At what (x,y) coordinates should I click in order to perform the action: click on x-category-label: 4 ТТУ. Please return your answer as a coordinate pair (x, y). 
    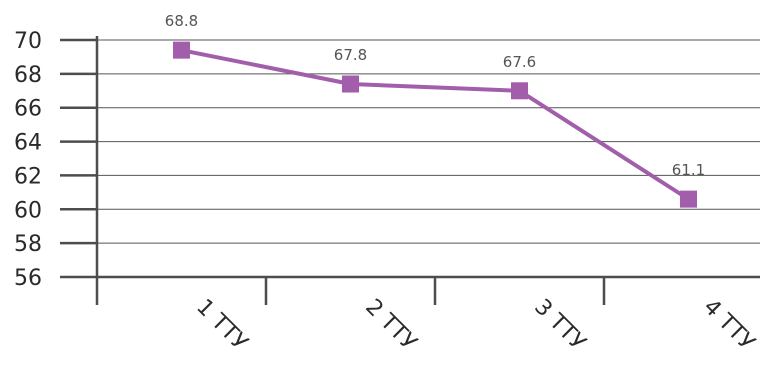
    Looking at the image, I should click on (728, 325).